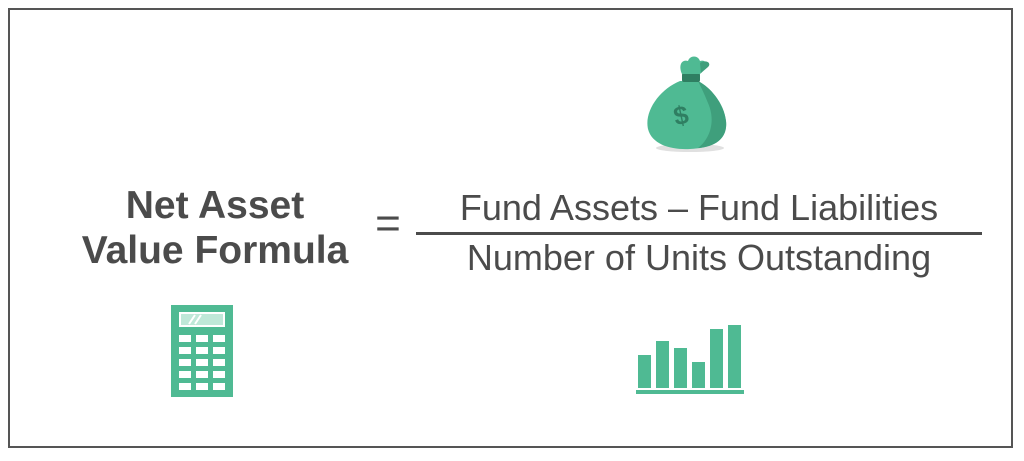 The image size is (1024, 461). Describe the element at coordinates (215, 228) in the screenshot. I see `formula-lhs: Net Asset Value Formula` at that location.